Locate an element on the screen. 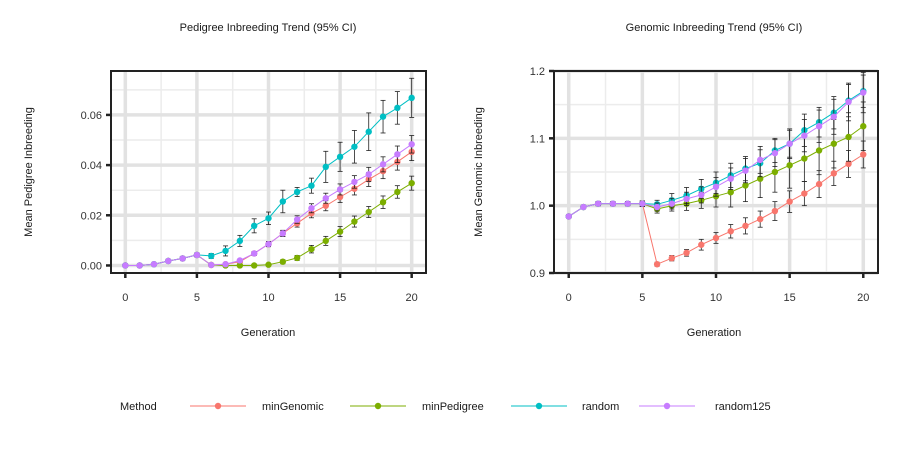 Image resolution: width=900 pixels, height=450 pixels. y-tick-label: 0.04 is located at coordinates (91, 166).